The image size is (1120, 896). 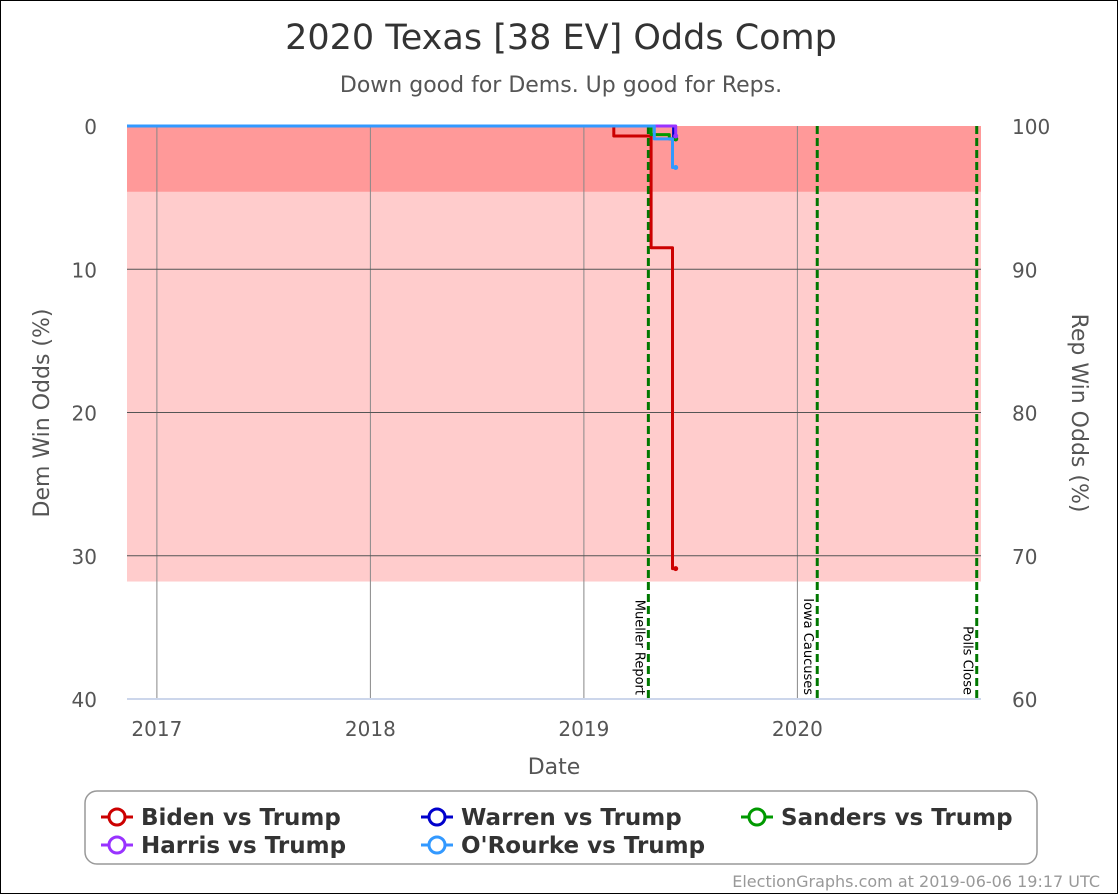 What do you see at coordinates (370, 729) in the screenshot?
I see `x-tick-label: 2018` at bounding box center [370, 729].